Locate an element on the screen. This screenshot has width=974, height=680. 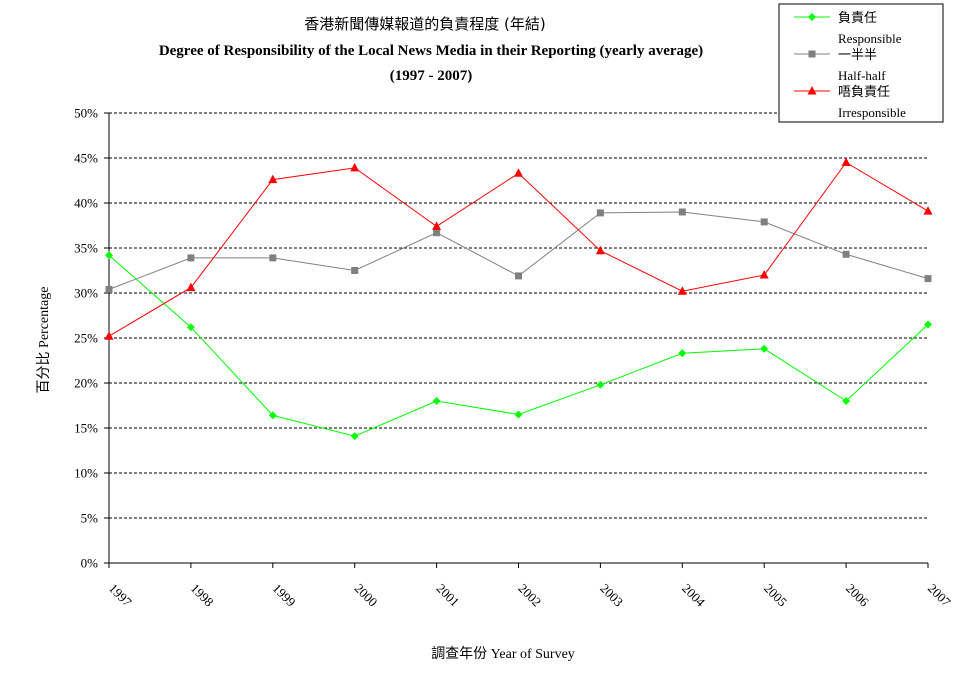
x-tick-label: 2001 is located at coordinates (447, 595).